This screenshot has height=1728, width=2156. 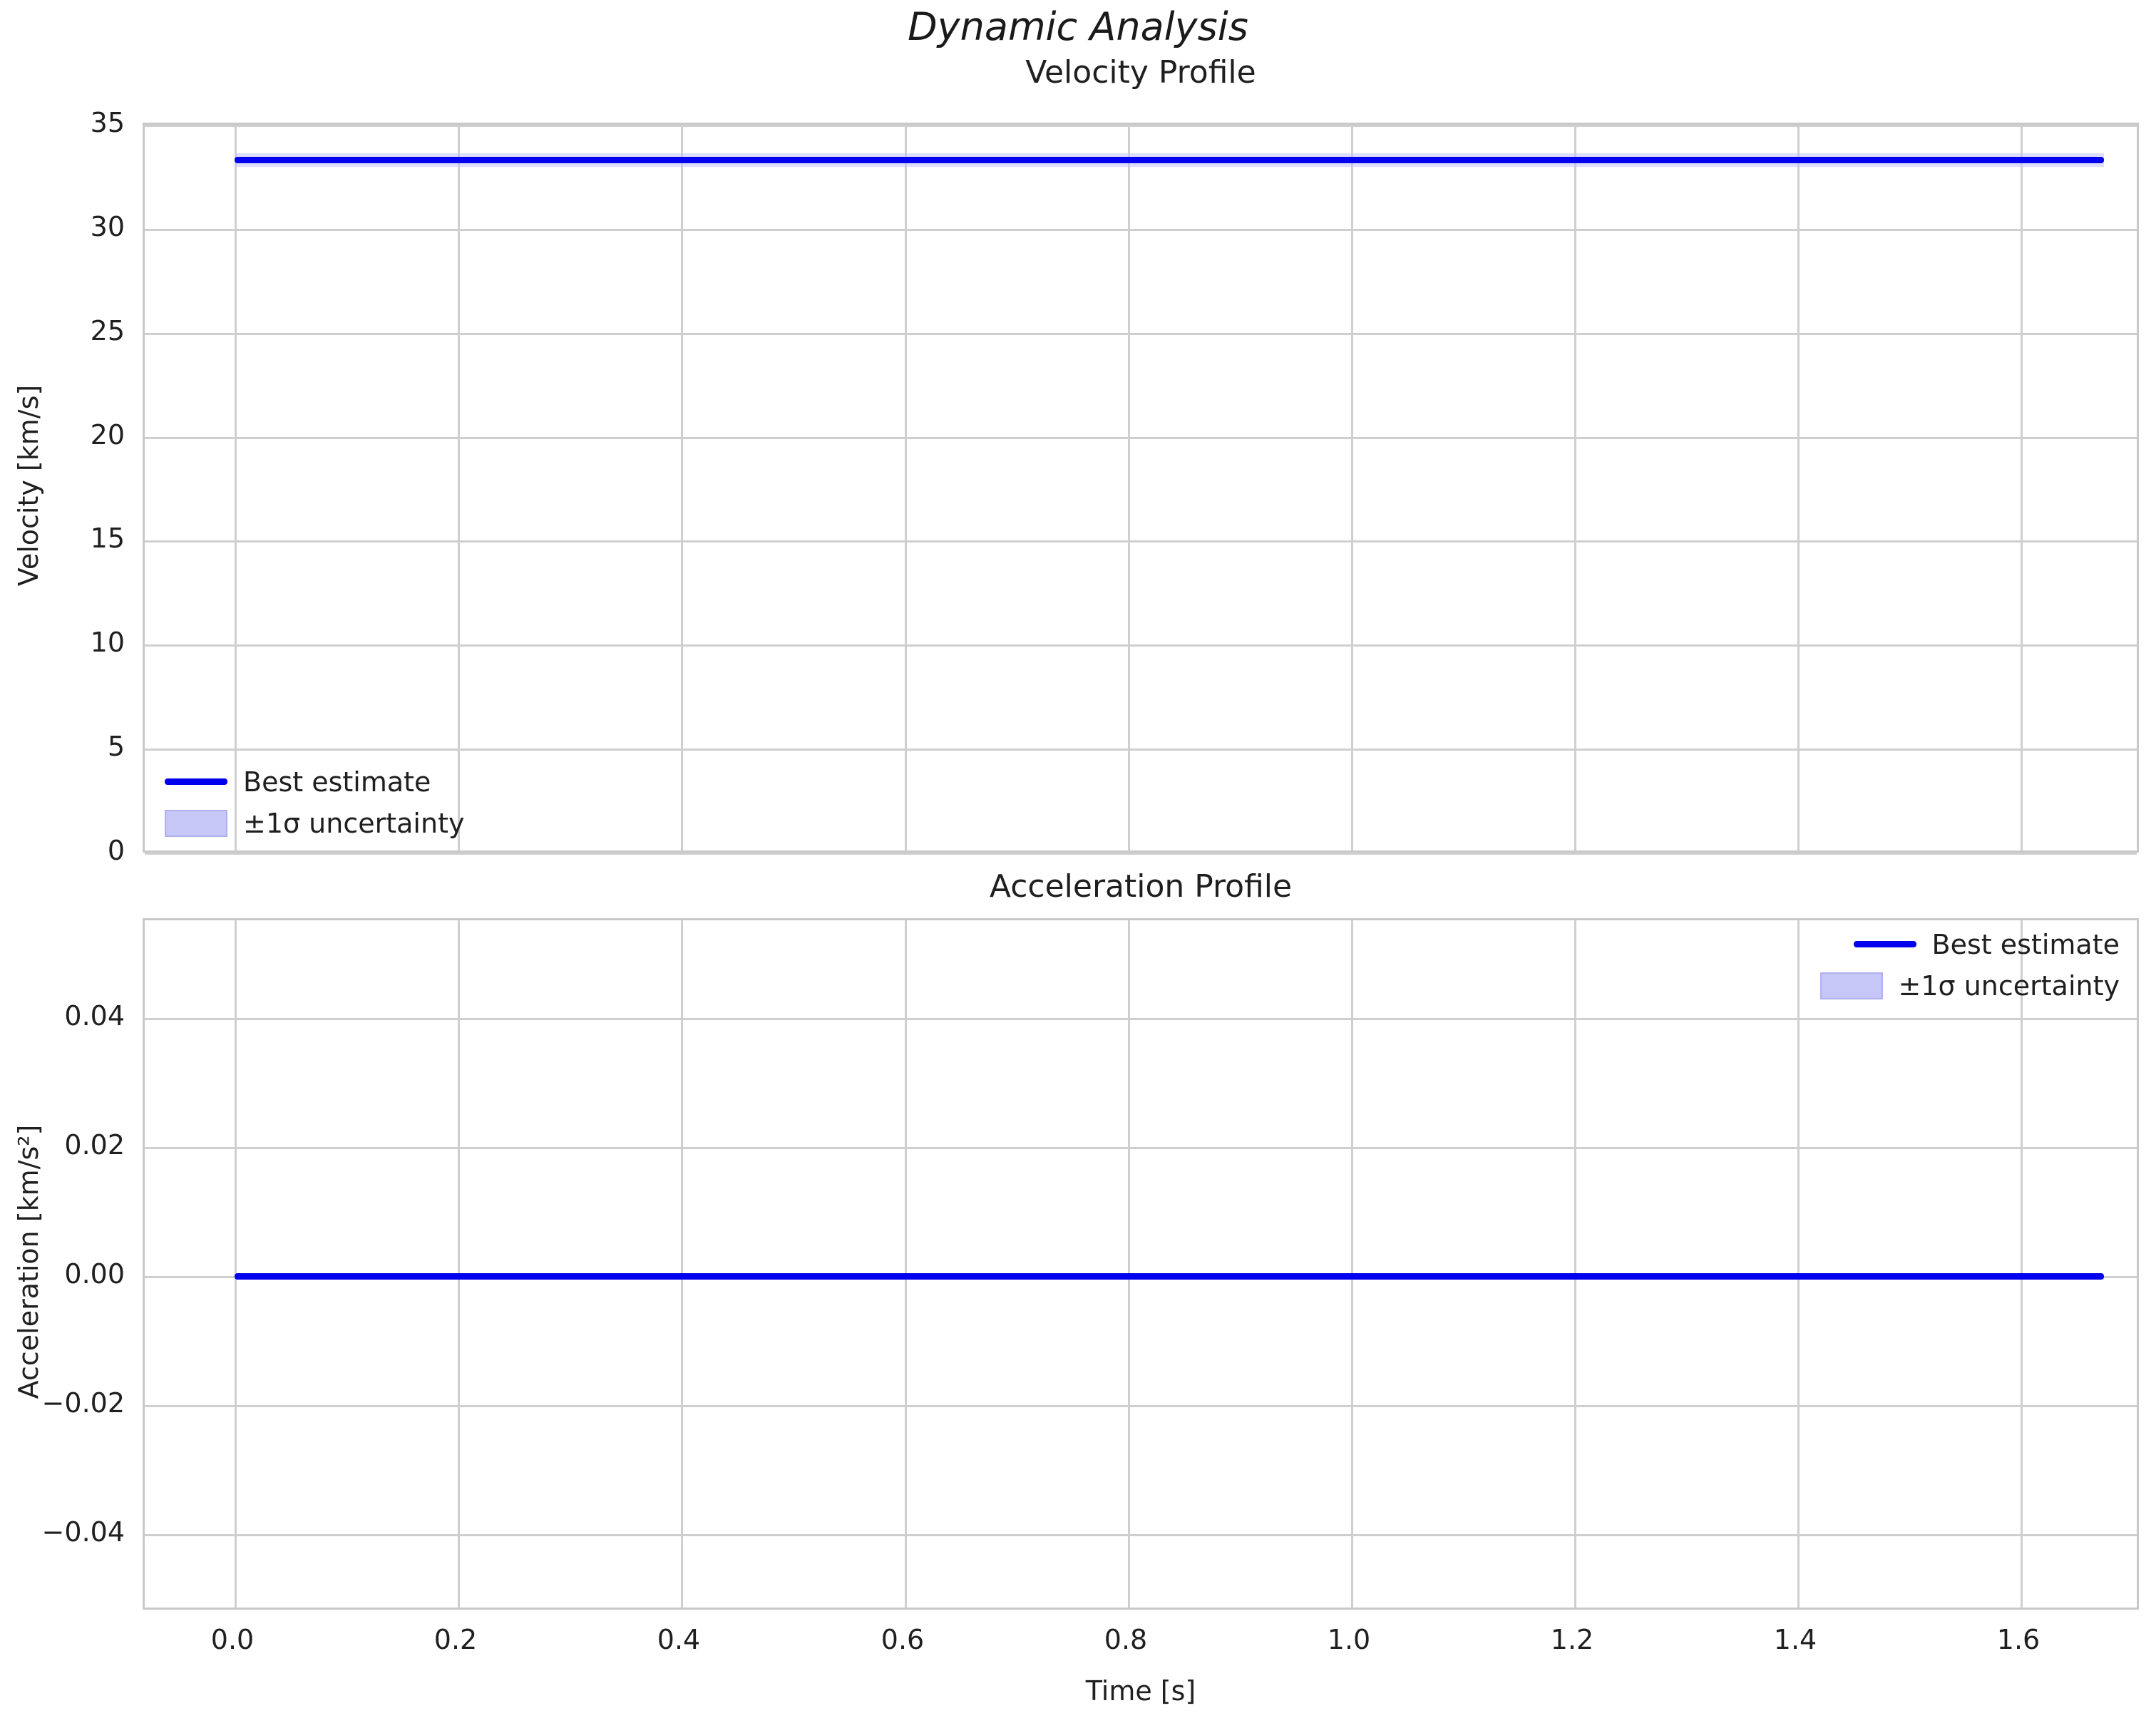 I want to click on velocity-gridline-x-1.6, so click(x=2022, y=487).